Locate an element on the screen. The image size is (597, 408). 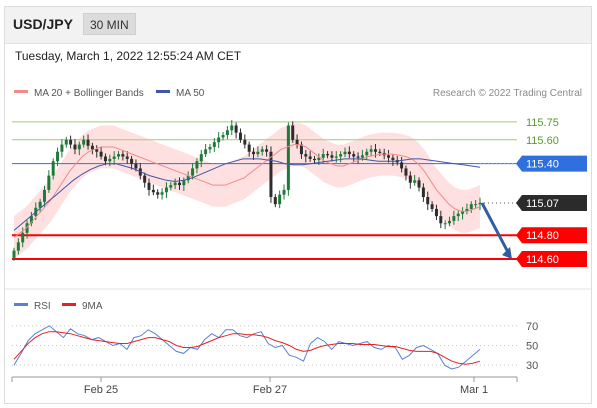
level-tag-114.60 is located at coordinates (551, 259).